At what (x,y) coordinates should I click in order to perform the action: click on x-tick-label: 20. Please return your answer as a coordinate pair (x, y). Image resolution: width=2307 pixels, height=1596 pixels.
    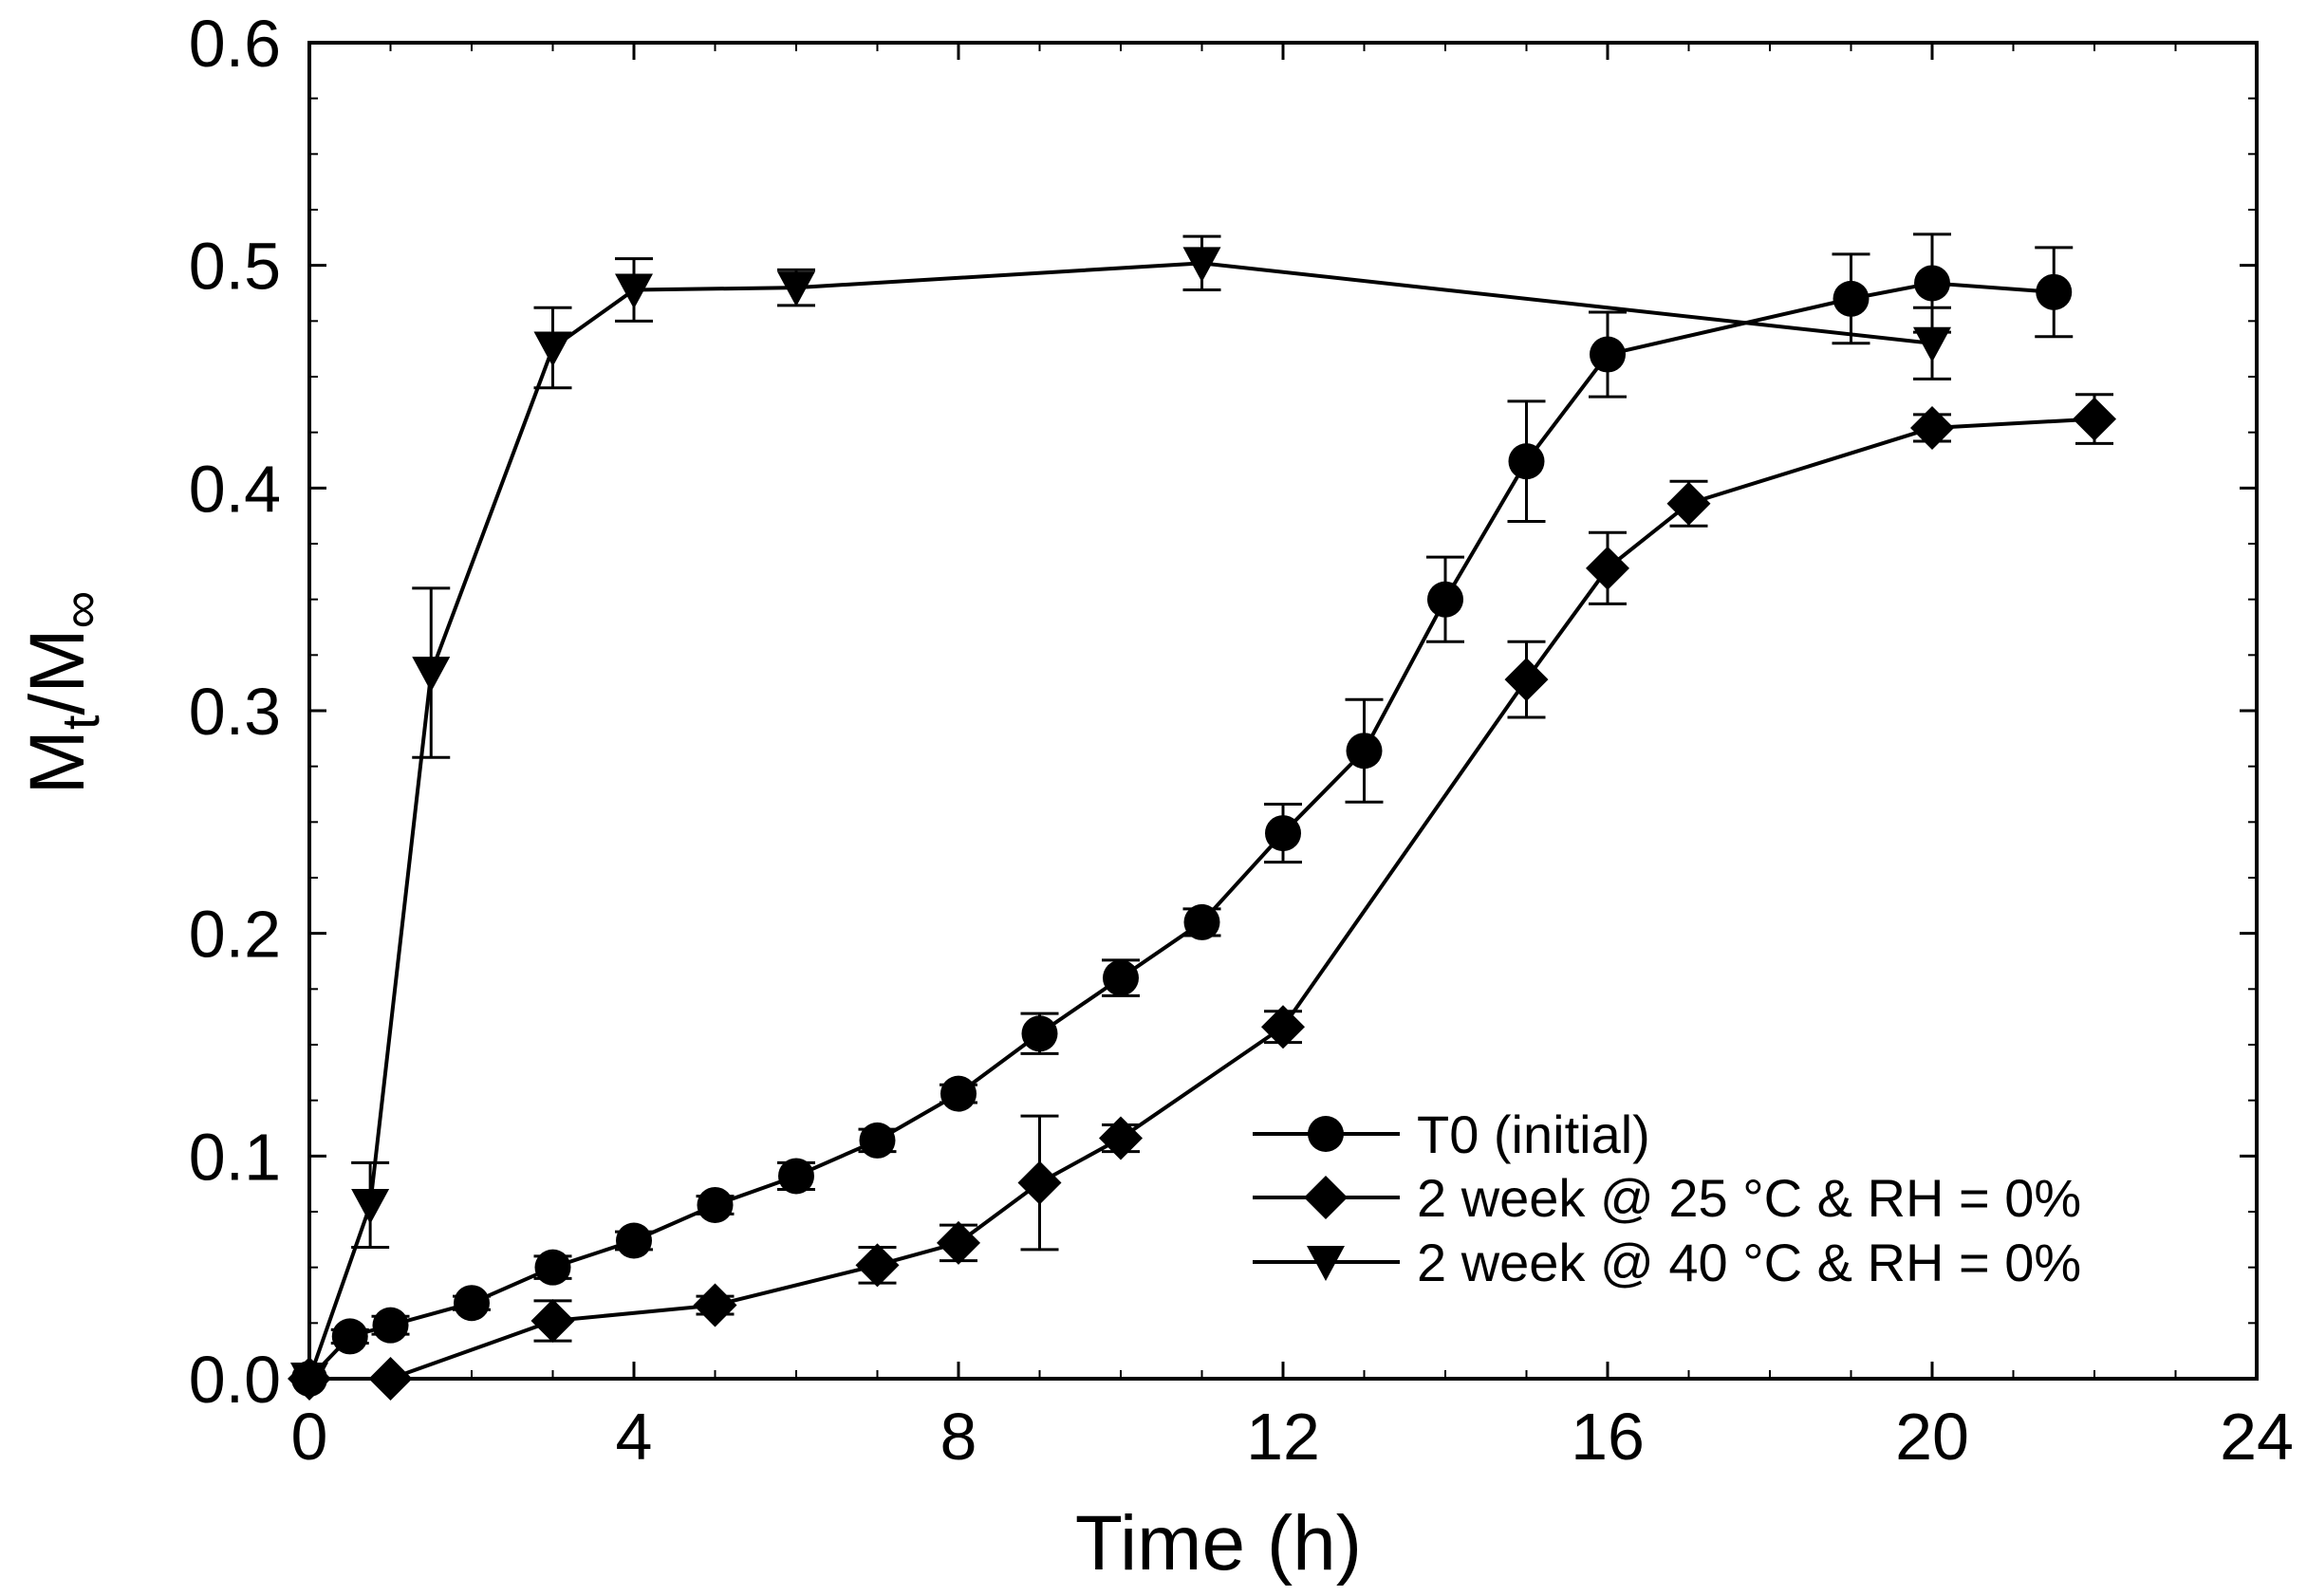
    Looking at the image, I should click on (1932, 1437).